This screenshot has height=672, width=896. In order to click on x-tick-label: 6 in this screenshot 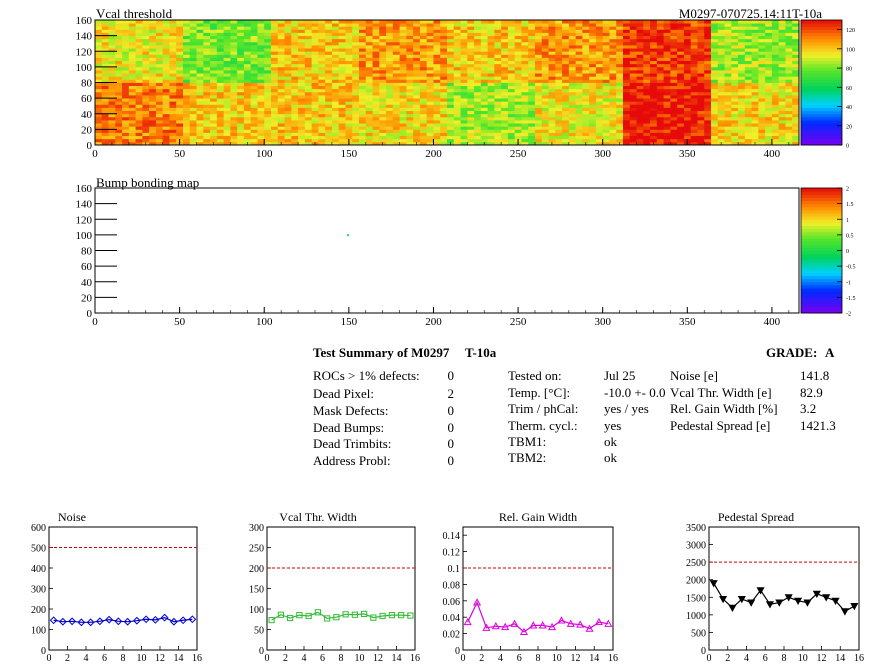, I will do `click(519, 658)`.